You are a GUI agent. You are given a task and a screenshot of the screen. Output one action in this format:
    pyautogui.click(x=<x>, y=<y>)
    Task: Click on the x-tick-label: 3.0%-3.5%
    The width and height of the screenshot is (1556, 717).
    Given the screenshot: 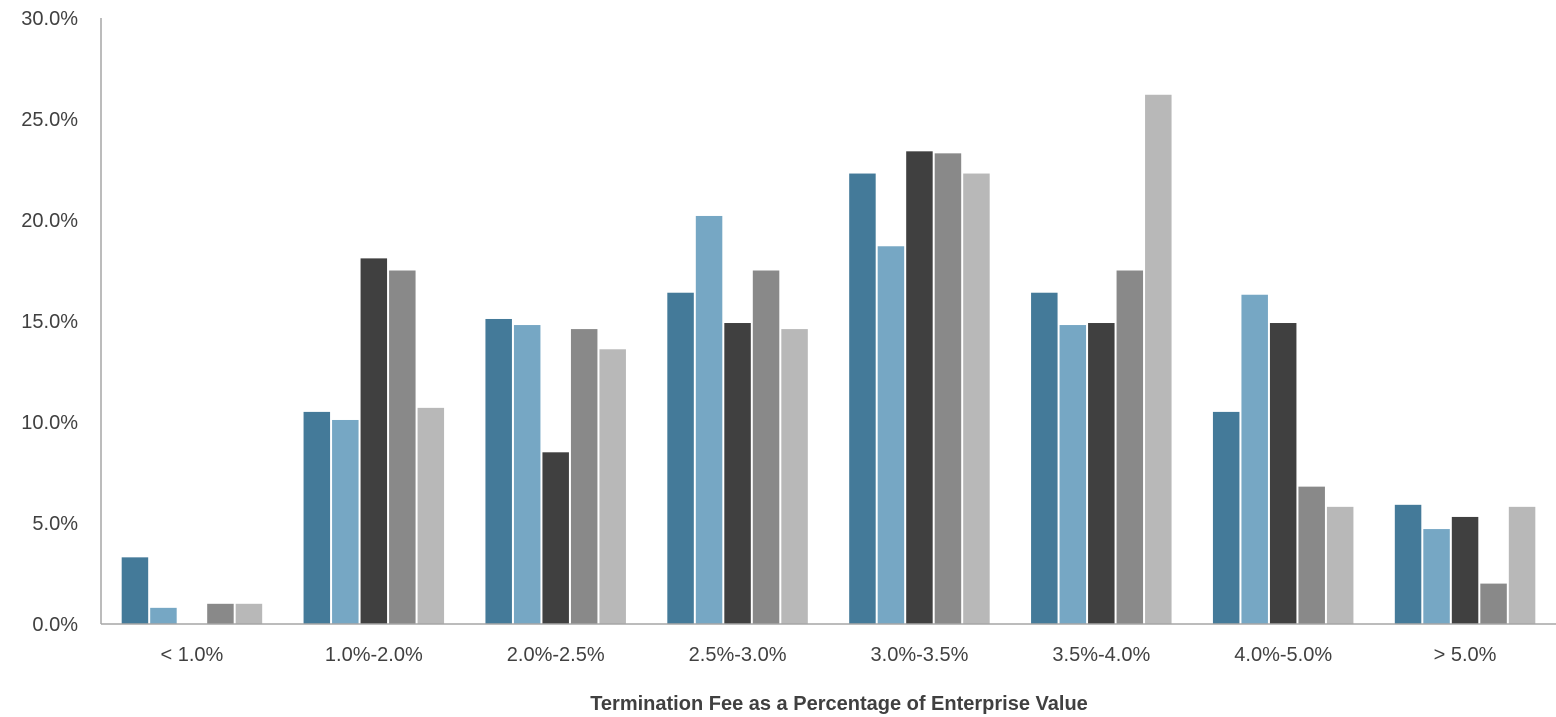 What is the action you would take?
    pyautogui.click(x=920, y=655)
    